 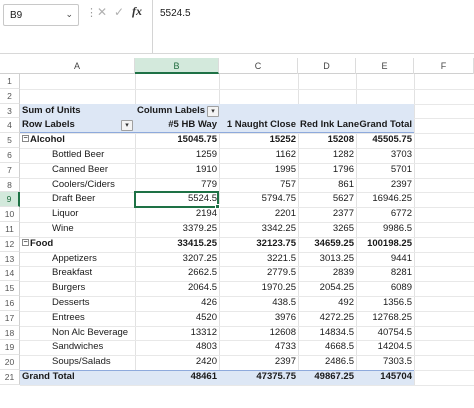 What do you see at coordinates (327, 303) in the screenshot?
I see `pivot-value-cell: 492` at bounding box center [327, 303].